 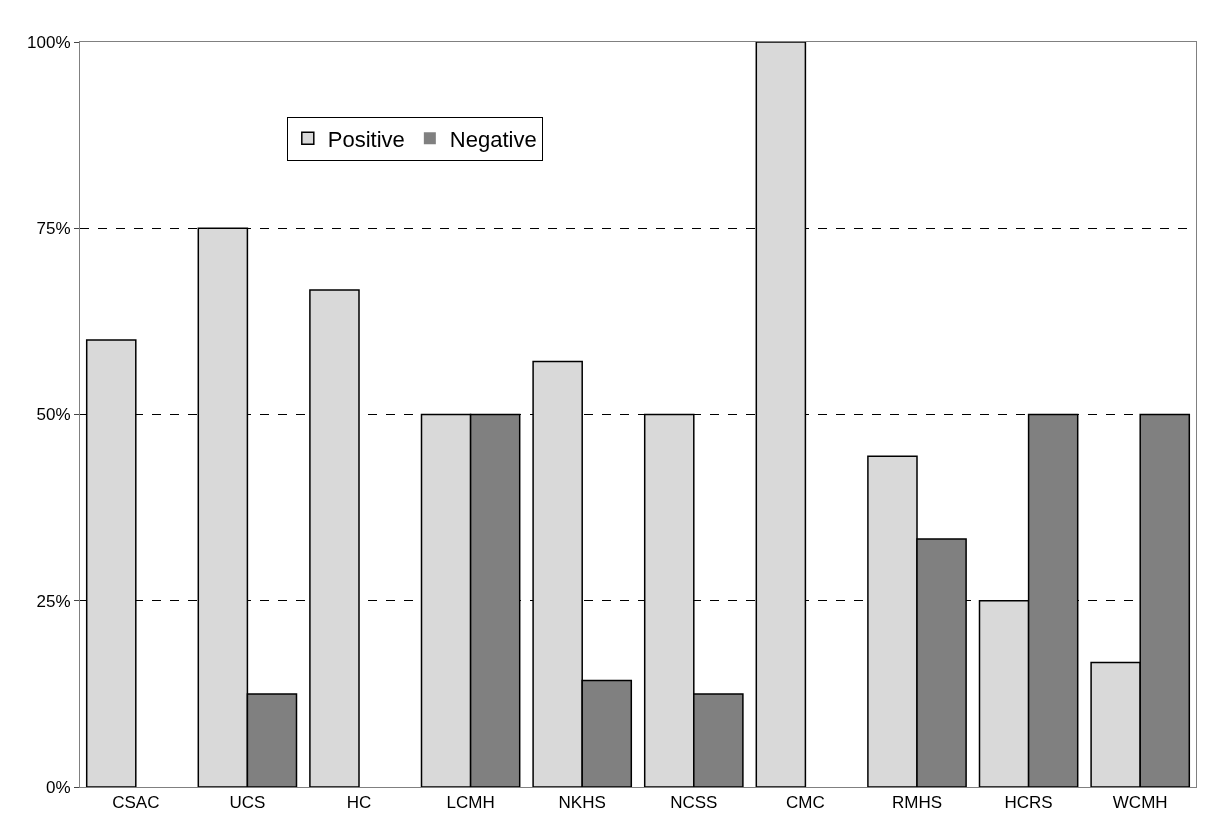 I want to click on x-tick-label: UCS, so click(x=247, y=803).